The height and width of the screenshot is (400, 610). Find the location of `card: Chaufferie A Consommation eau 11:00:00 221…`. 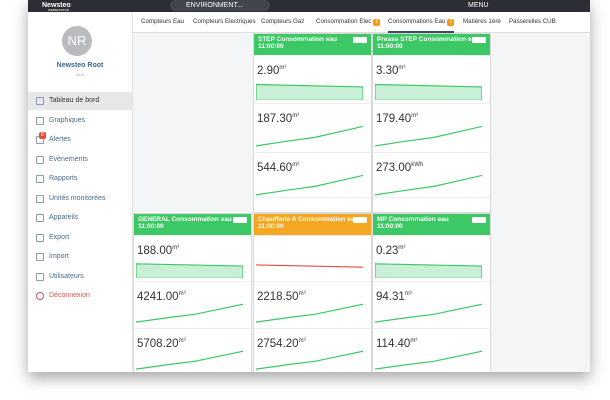

card: Chaufferie A Consommation eau 11:00:00 221… is located at coordinates (312, 292).